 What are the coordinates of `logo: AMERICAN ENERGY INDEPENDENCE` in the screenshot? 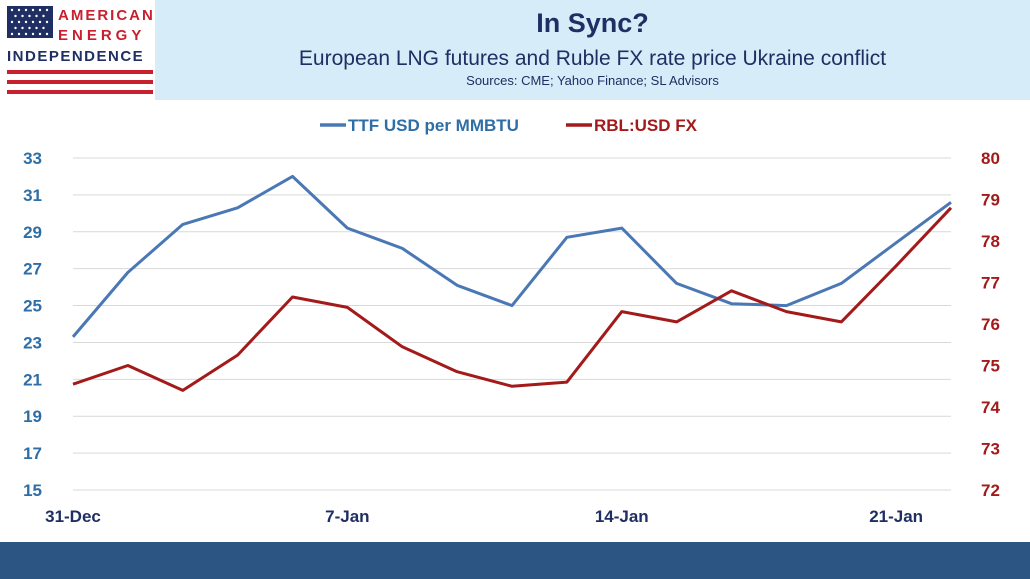 It's located at (77, 50).